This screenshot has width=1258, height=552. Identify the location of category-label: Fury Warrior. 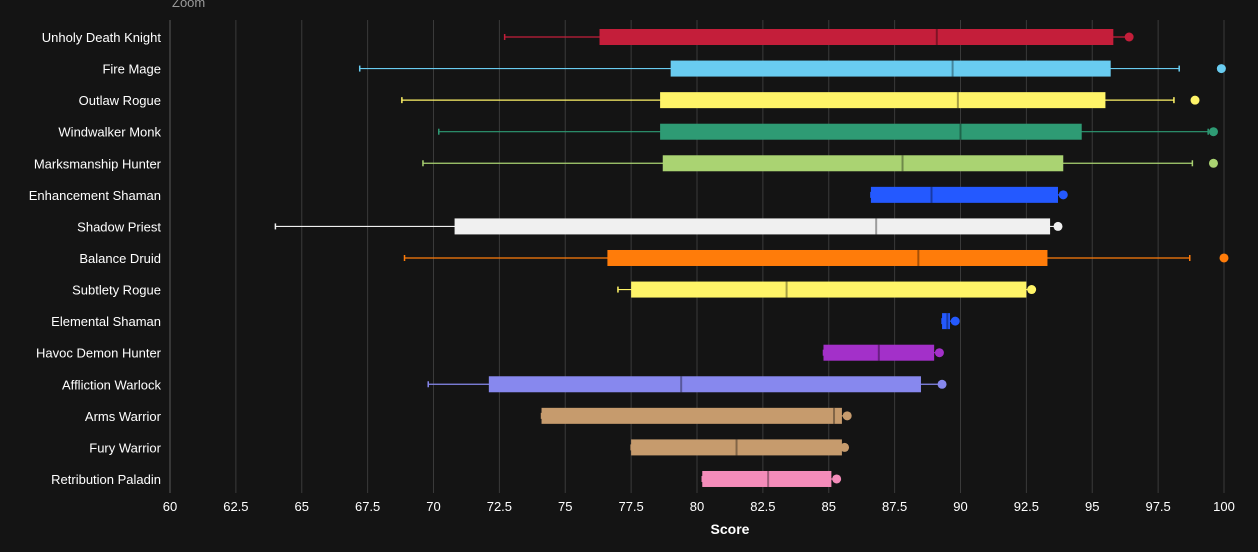
(125, 447).